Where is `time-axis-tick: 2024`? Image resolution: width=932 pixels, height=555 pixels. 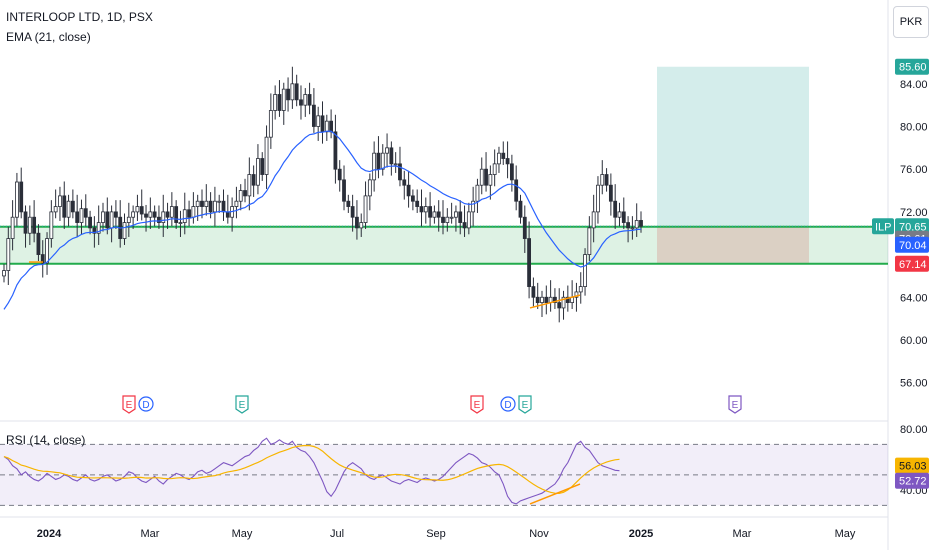 time-axis-tick: 2024 is located at coordinates (49, 534).